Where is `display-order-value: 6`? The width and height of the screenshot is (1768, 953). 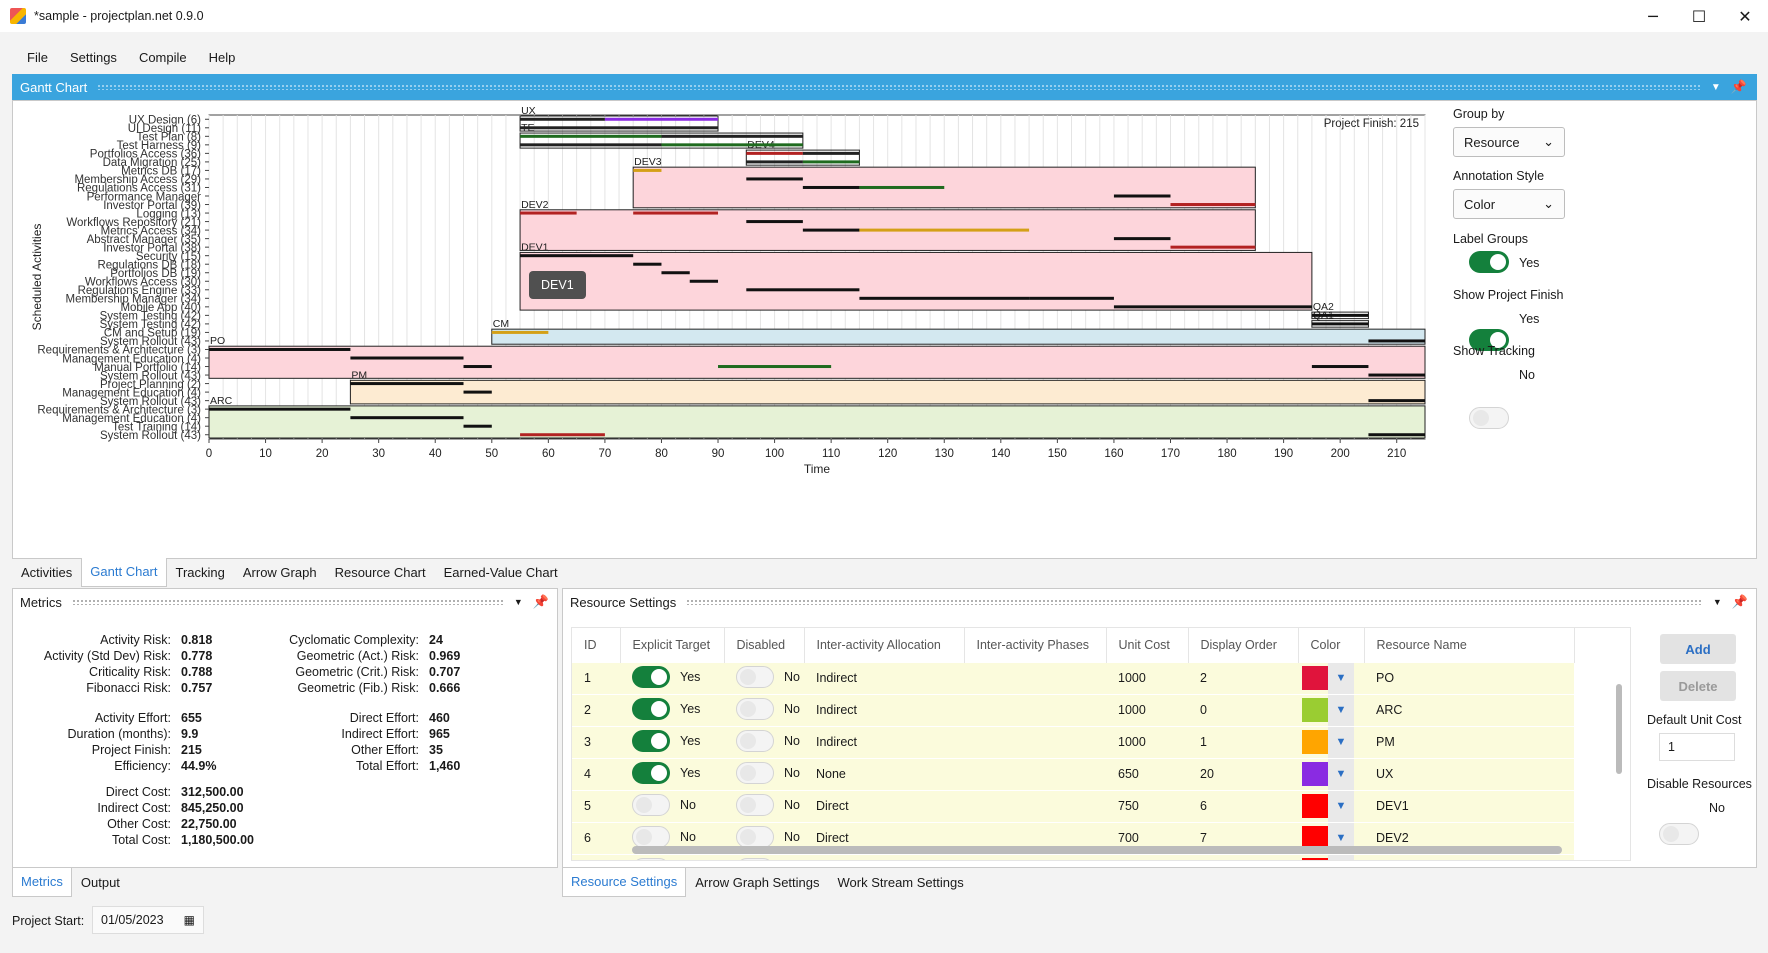 display-order-value: 6 is located at coordinates (1203, 806).